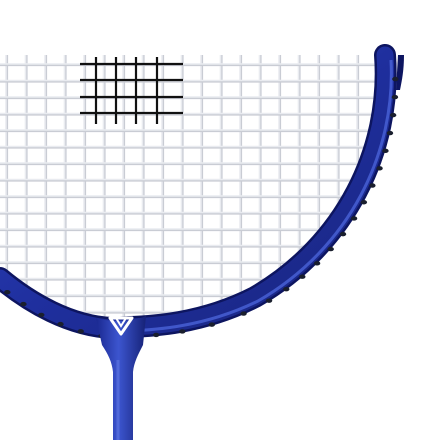 This screenshot has width=440, height=440. What do you see at coordinates (131, 90) in the screenshot?
I see `string-stencil-logo` at bounding box center [131, 90].